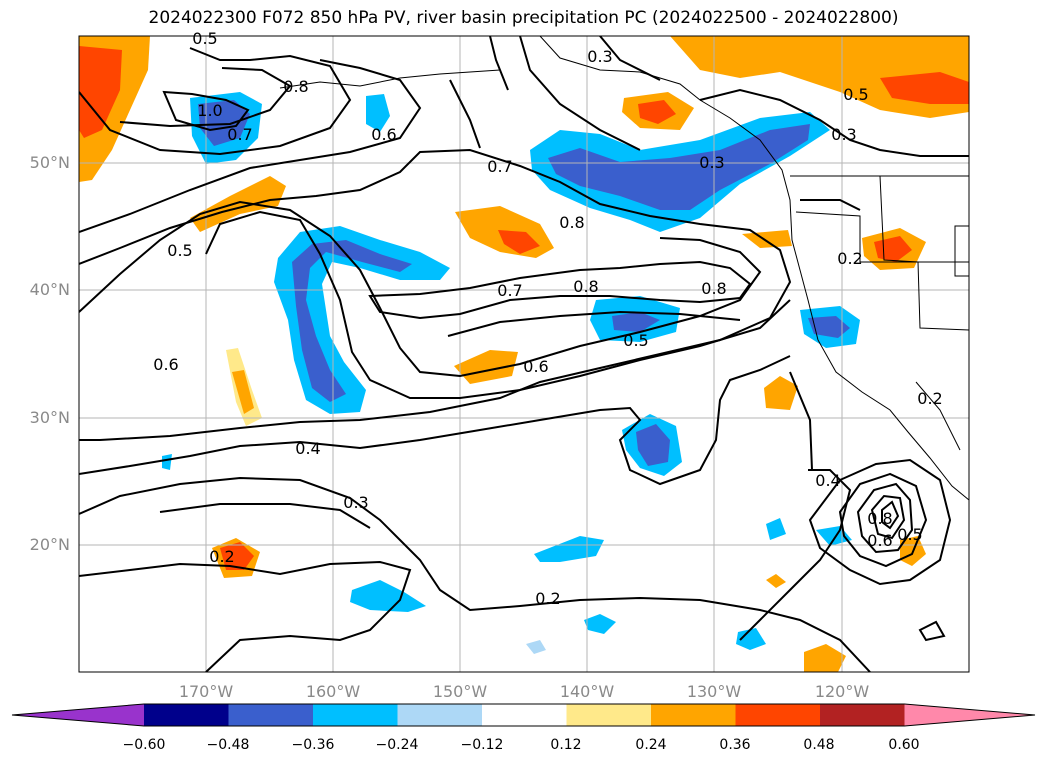 The image size is (1047, 765). Describe the element at coordinates (842, 691) in the screenshot. I see `lon-label-120w: 120°W` at that location.